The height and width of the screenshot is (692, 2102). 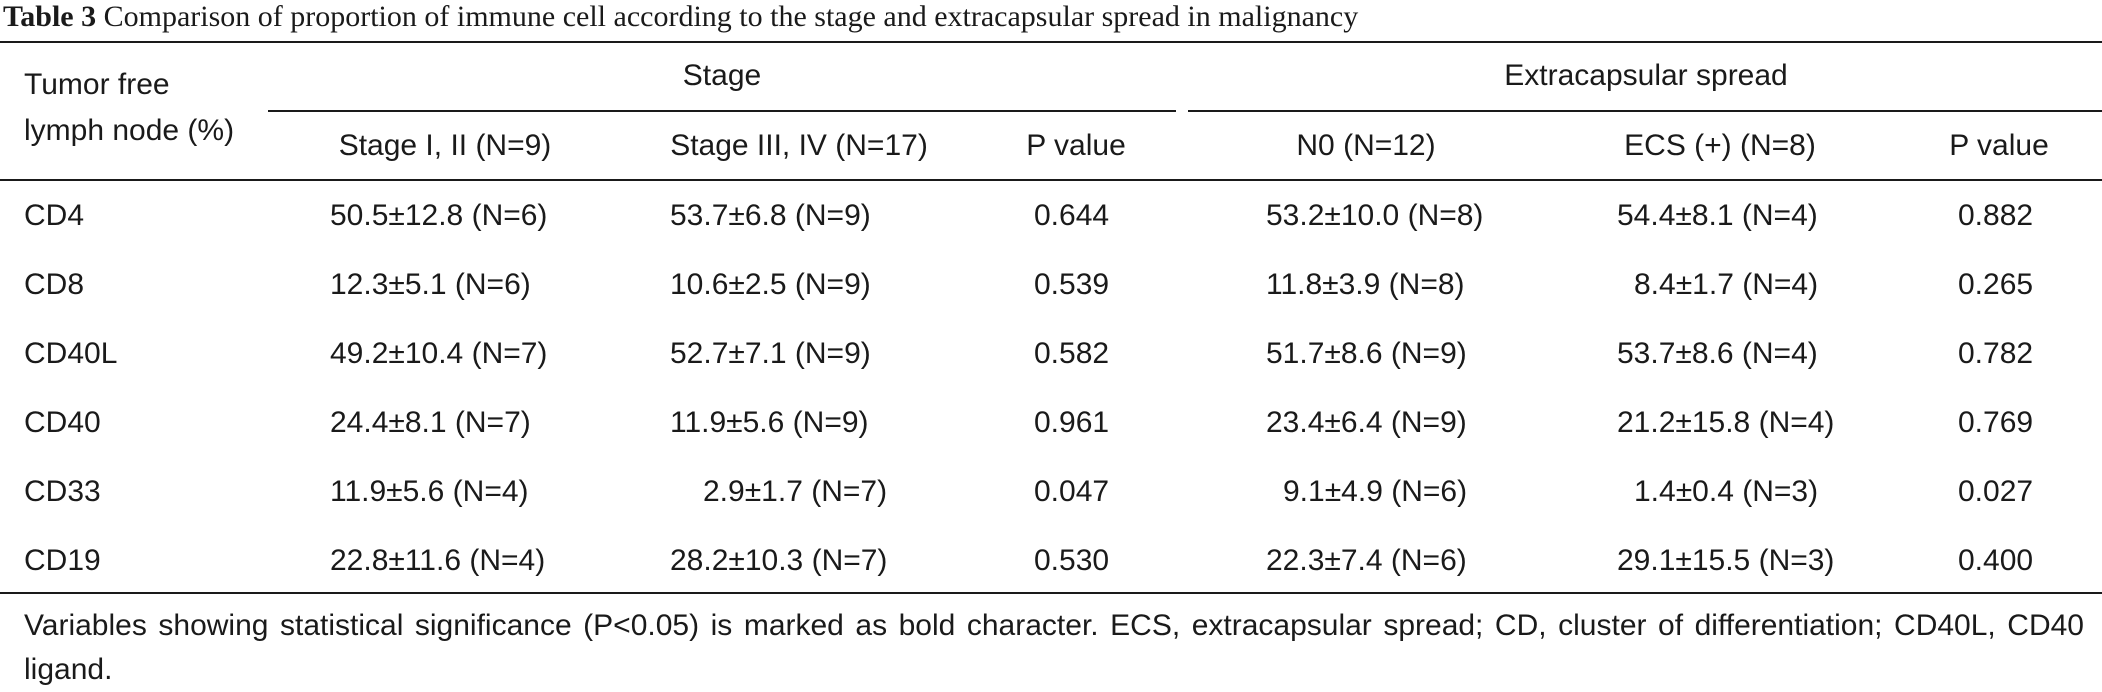 What do you see at coordinates (1717, 215) in the screenshot?
I see `cell-ecs-positive: 54.4±8.1 (N=4)` at bounding box center [1717, 215].